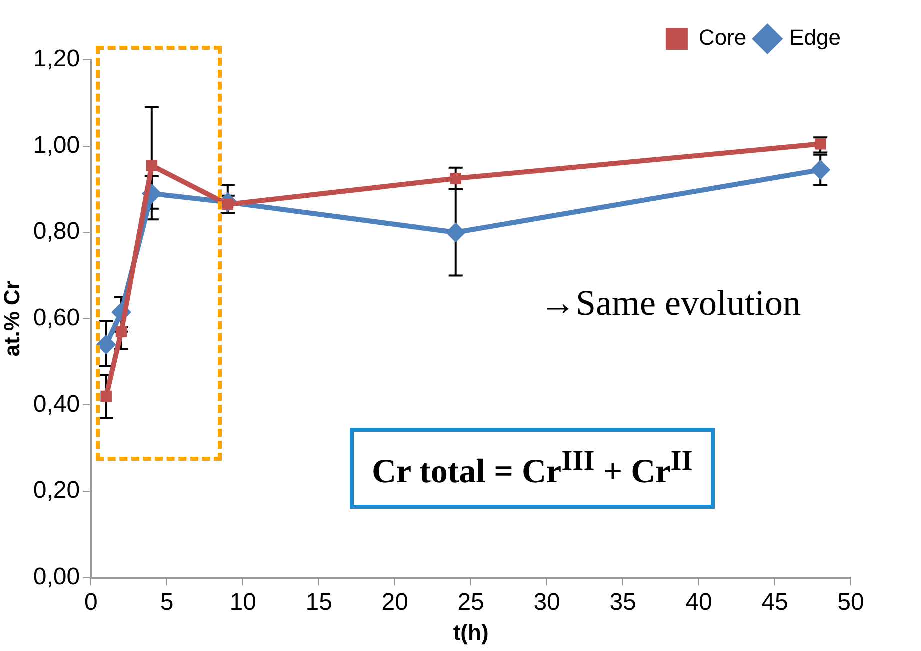  What do you see at coordinates (775, 602) in the screenshot?
I see `x-tick-label: 45` at bounding box center [775, 602].